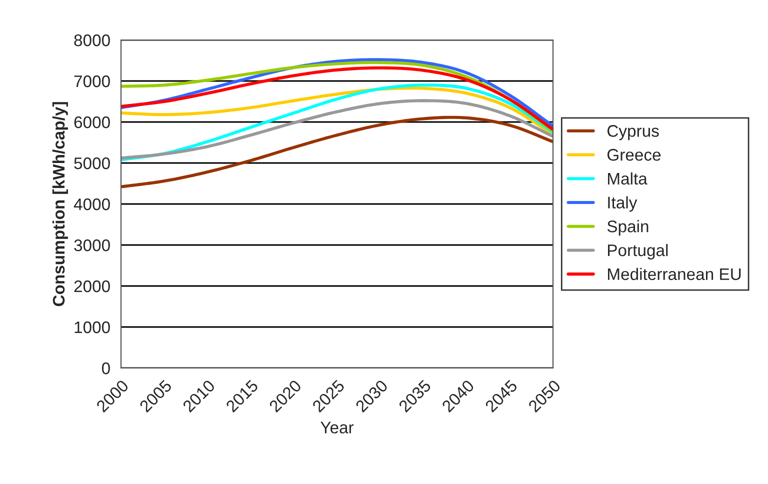 The image size is (768, 484). What do you see at coordinates (337, 428) in the screenshot?
I see `x-axis-title: Year` at bounding box center [337, 428].